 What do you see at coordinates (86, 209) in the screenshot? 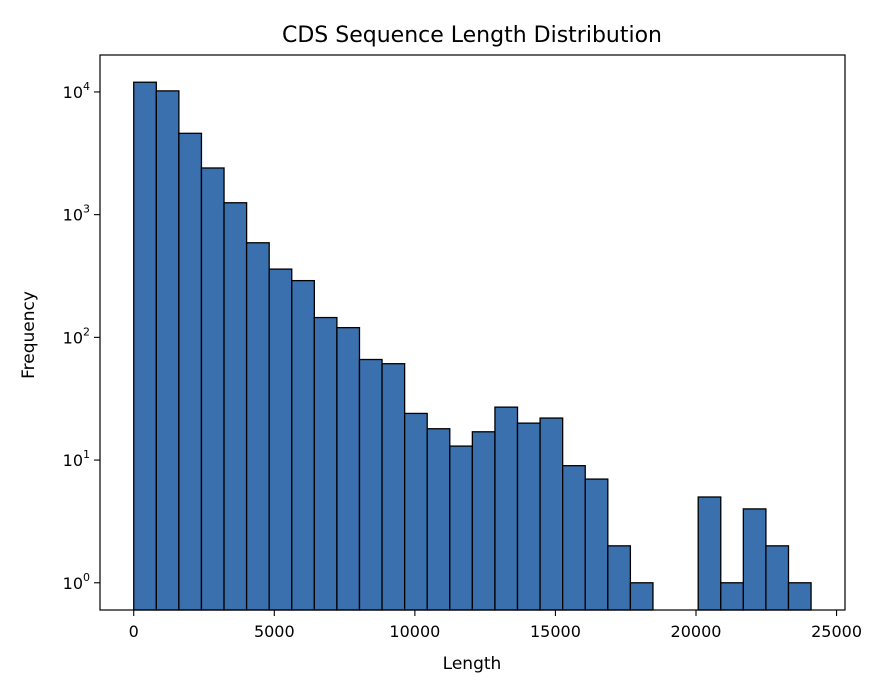
I see `y-tick-exponent: 3` at bounding box center [86, 209].